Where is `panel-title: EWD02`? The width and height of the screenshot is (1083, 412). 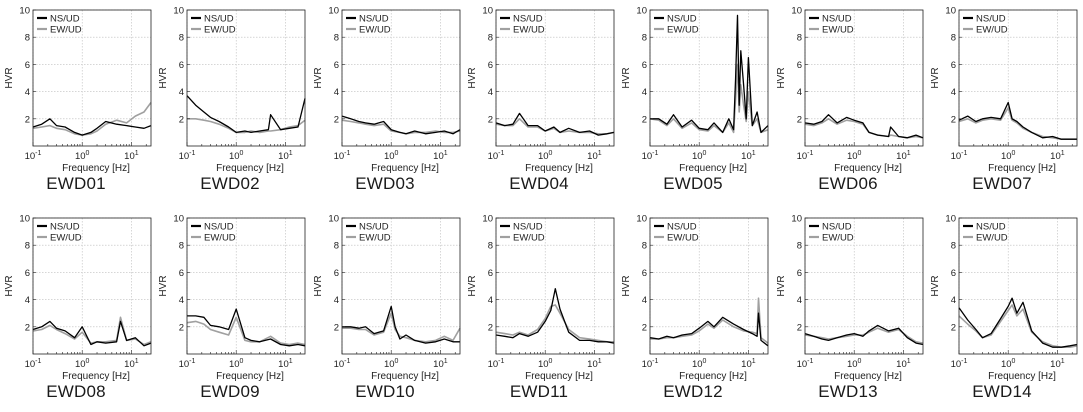 panel-title: EWD02 is located at coordinates (230, 183).